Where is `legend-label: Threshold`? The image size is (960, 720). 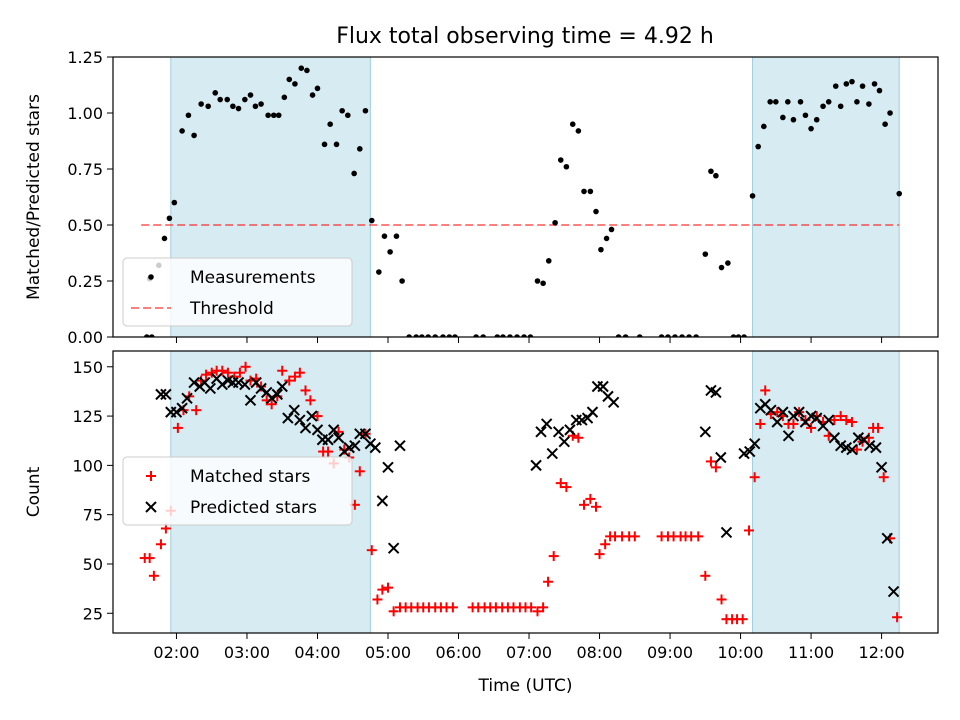
legend-label: Threshold is located at coordinates (231, 309).